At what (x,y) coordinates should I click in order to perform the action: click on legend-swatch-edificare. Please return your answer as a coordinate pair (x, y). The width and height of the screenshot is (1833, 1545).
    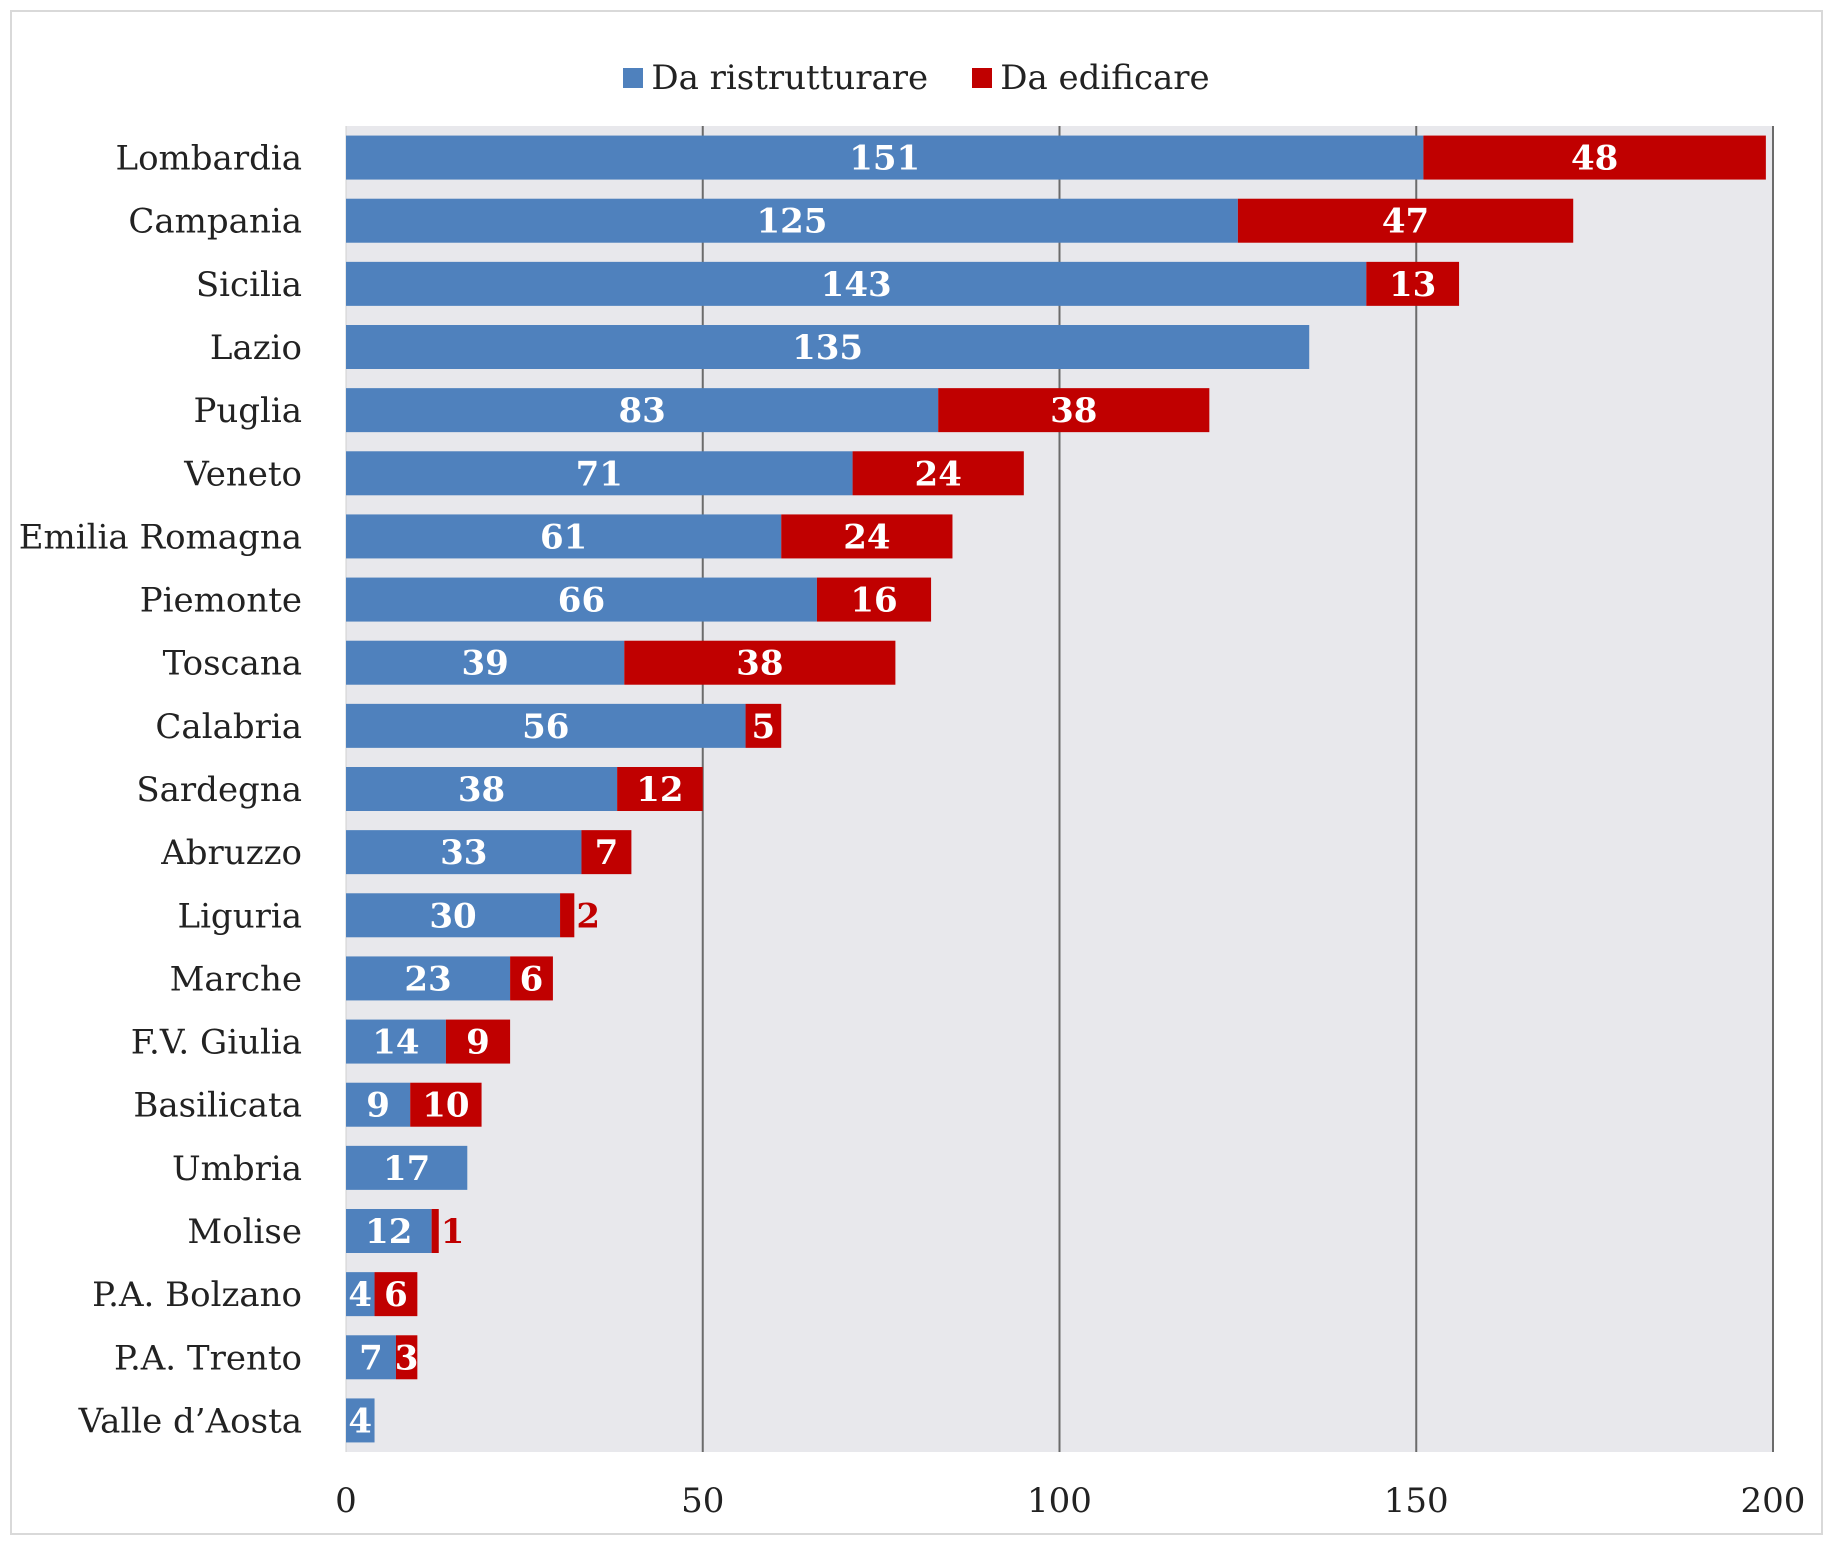
    Looking at the image, I should click on (982, 78).